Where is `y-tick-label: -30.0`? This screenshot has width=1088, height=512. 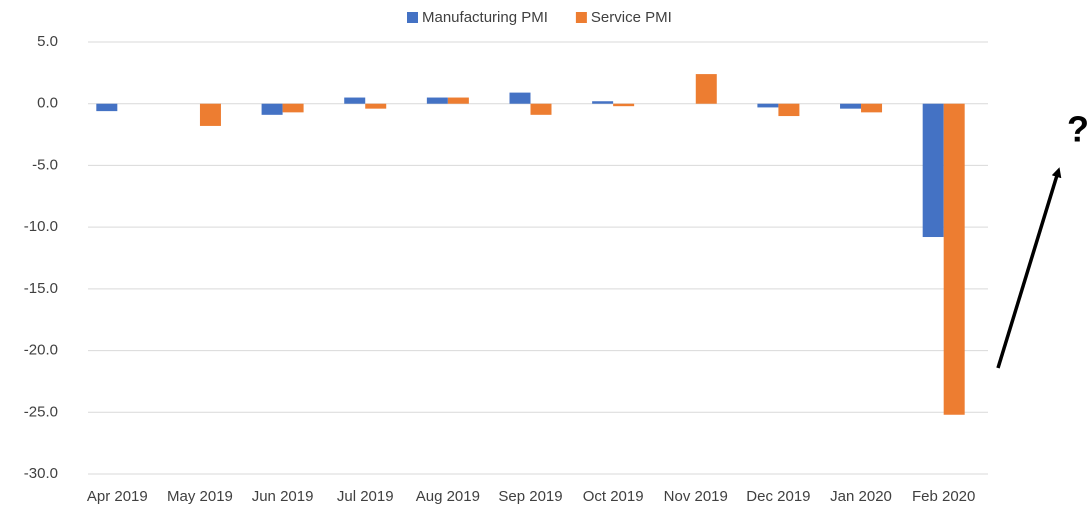
y-tick-label: -30.0 is located at coordinates (41, 473).